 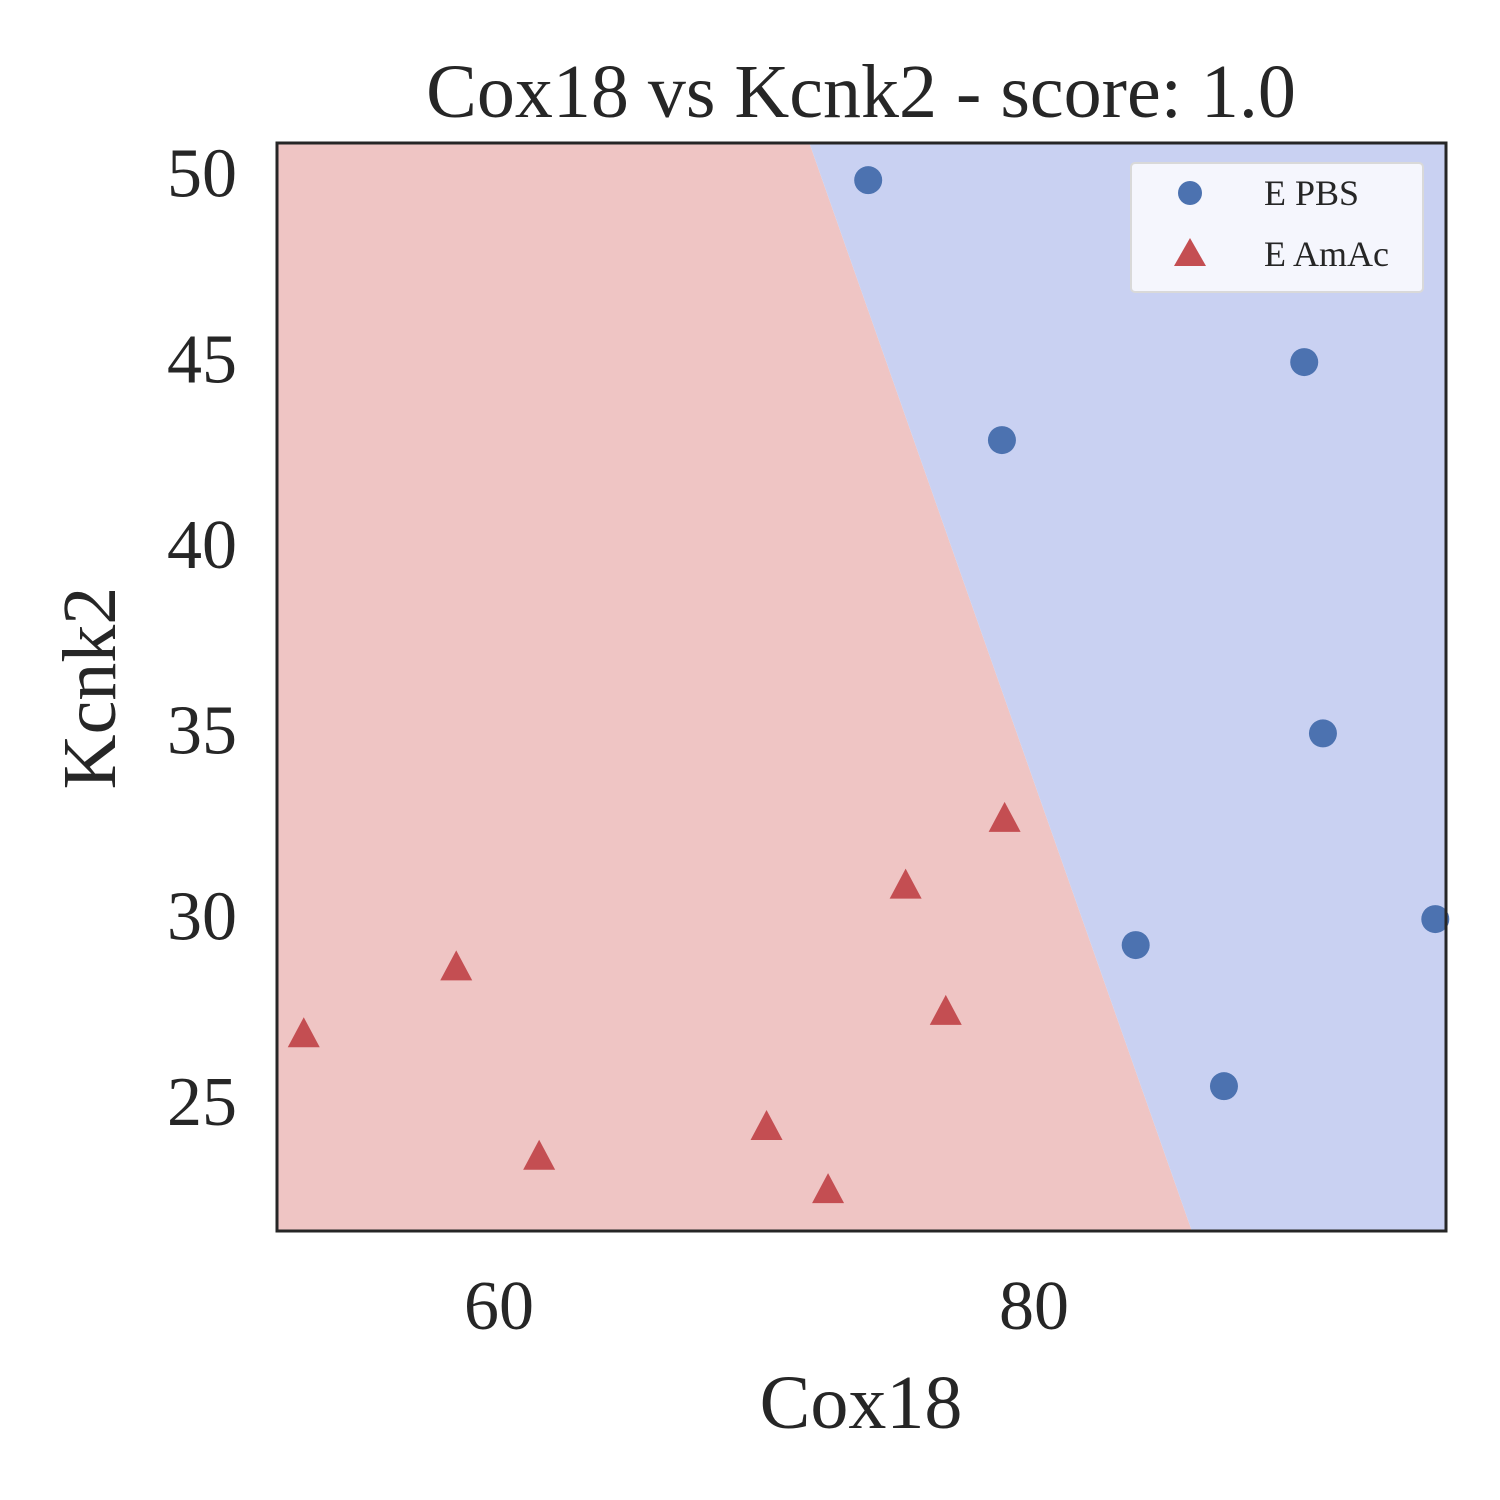 I want to click on legend-box, so click(x=1277, y=227).